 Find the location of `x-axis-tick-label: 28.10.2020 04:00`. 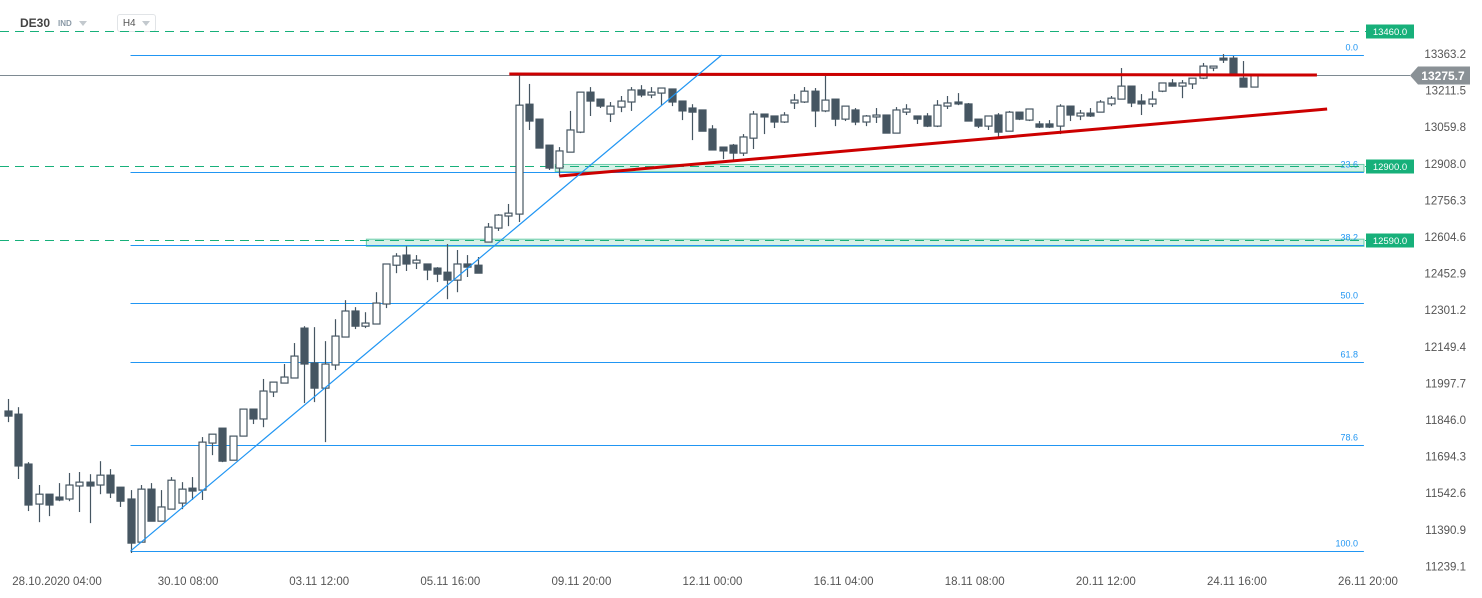

x-axis-tick-label: 28.10.2020 04:00 is located at coordinates (57, 582).